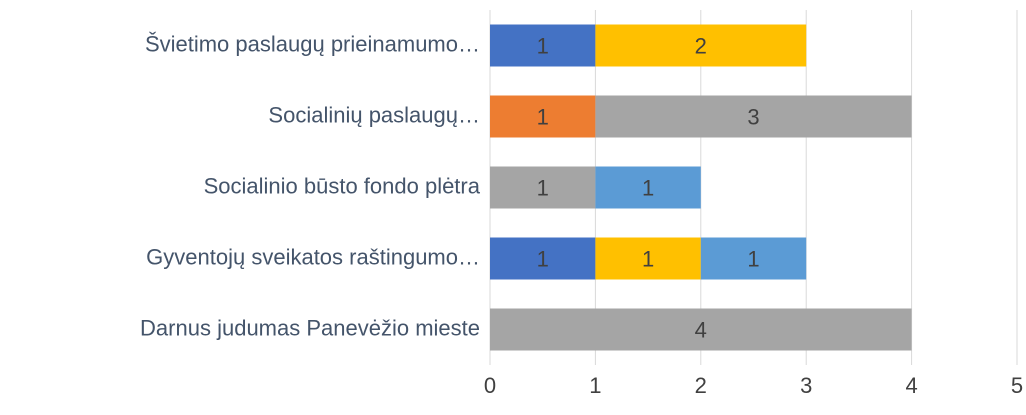 This screenshot has height=415, width=1026. I want to click on data-label: 3, so click(753, 116).